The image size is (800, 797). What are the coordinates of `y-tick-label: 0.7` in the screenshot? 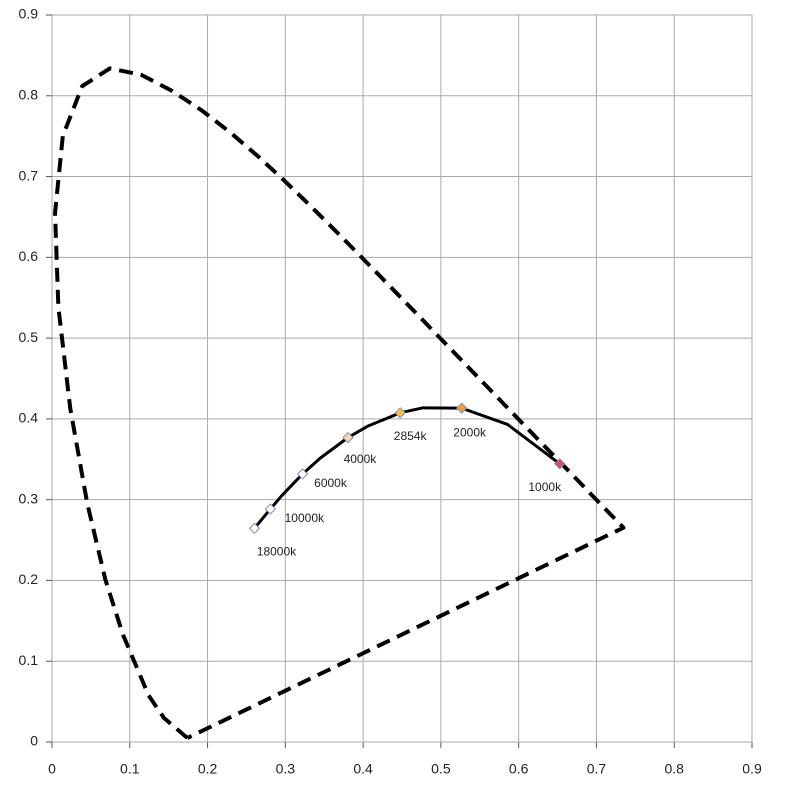 It's located at (29, 175).